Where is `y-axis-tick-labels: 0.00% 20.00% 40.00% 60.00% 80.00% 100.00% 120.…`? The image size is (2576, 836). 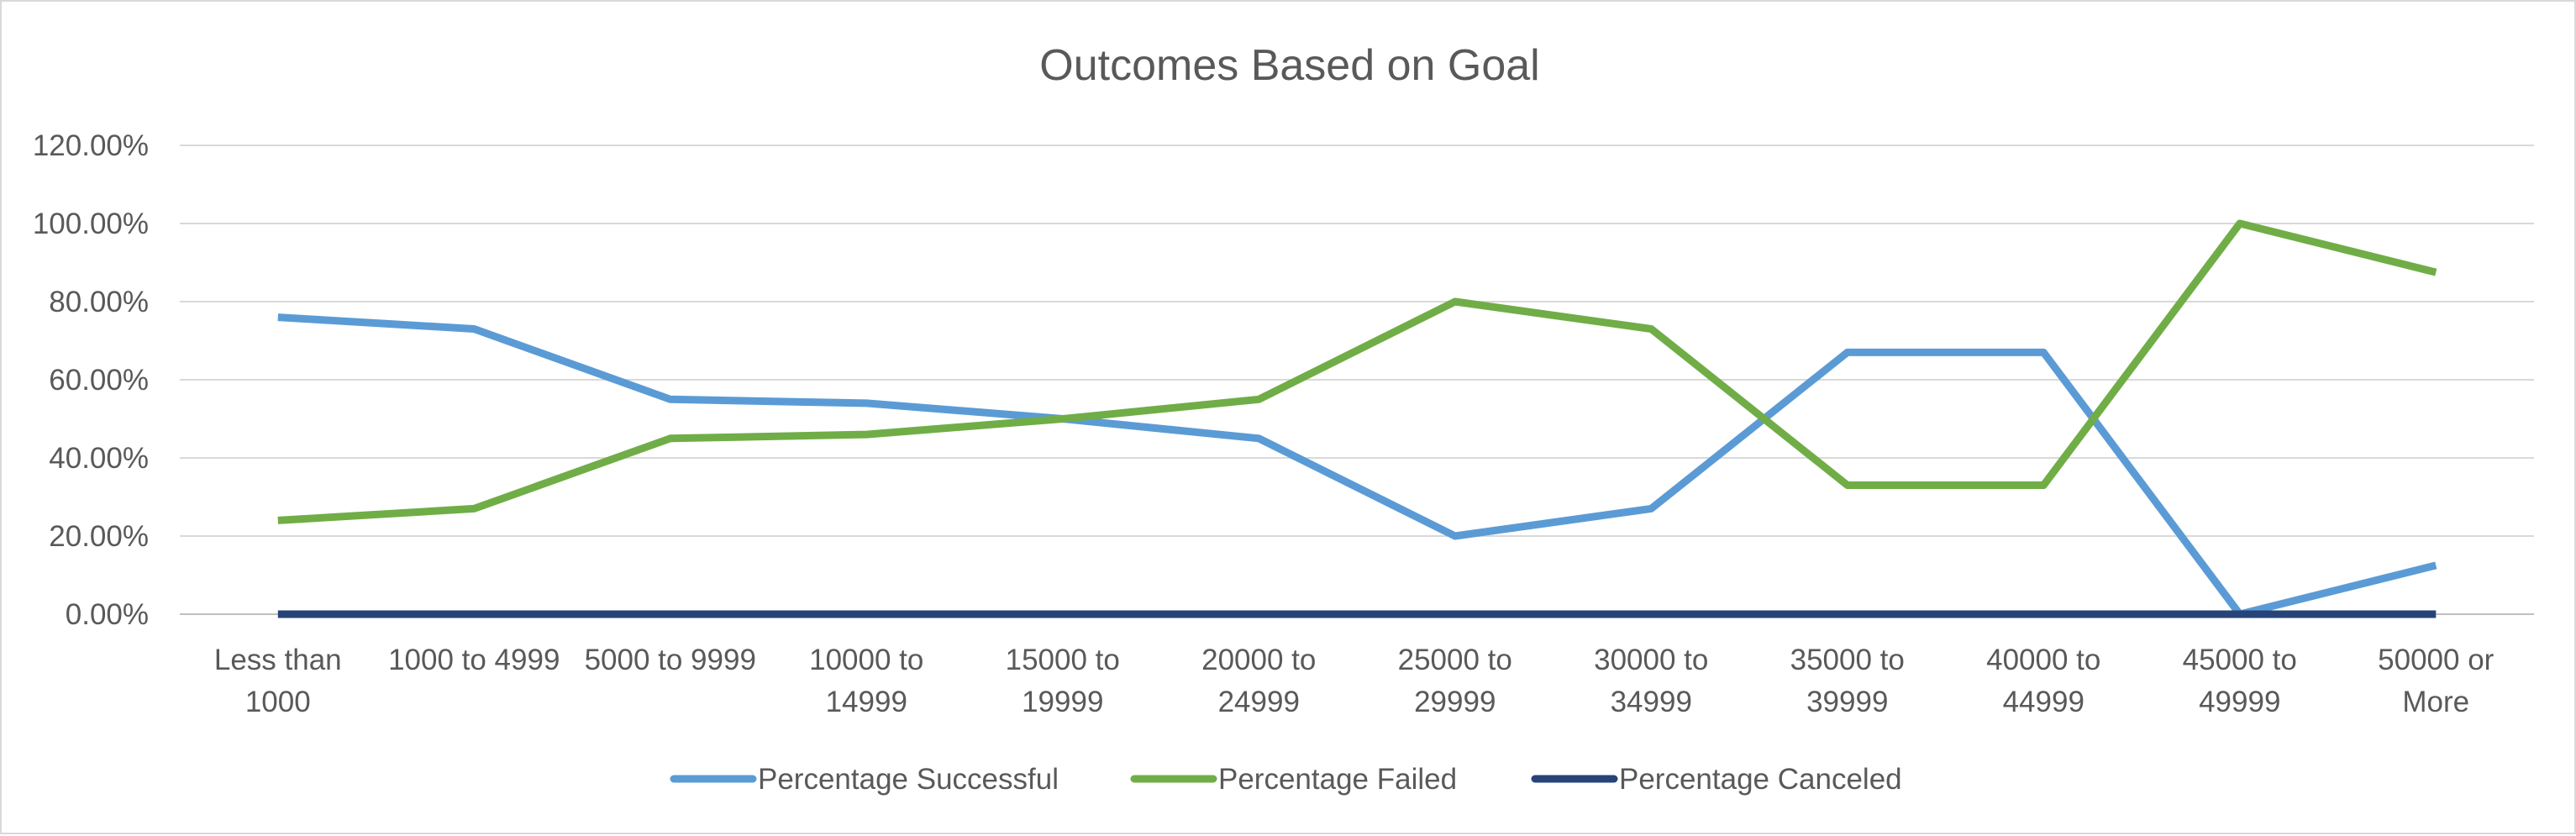
y-axis-tick-labels: 0.00% 20.00% 40.00% 60.00% 80.00% 100.00% 120.… is located at coordinates (91, 380).